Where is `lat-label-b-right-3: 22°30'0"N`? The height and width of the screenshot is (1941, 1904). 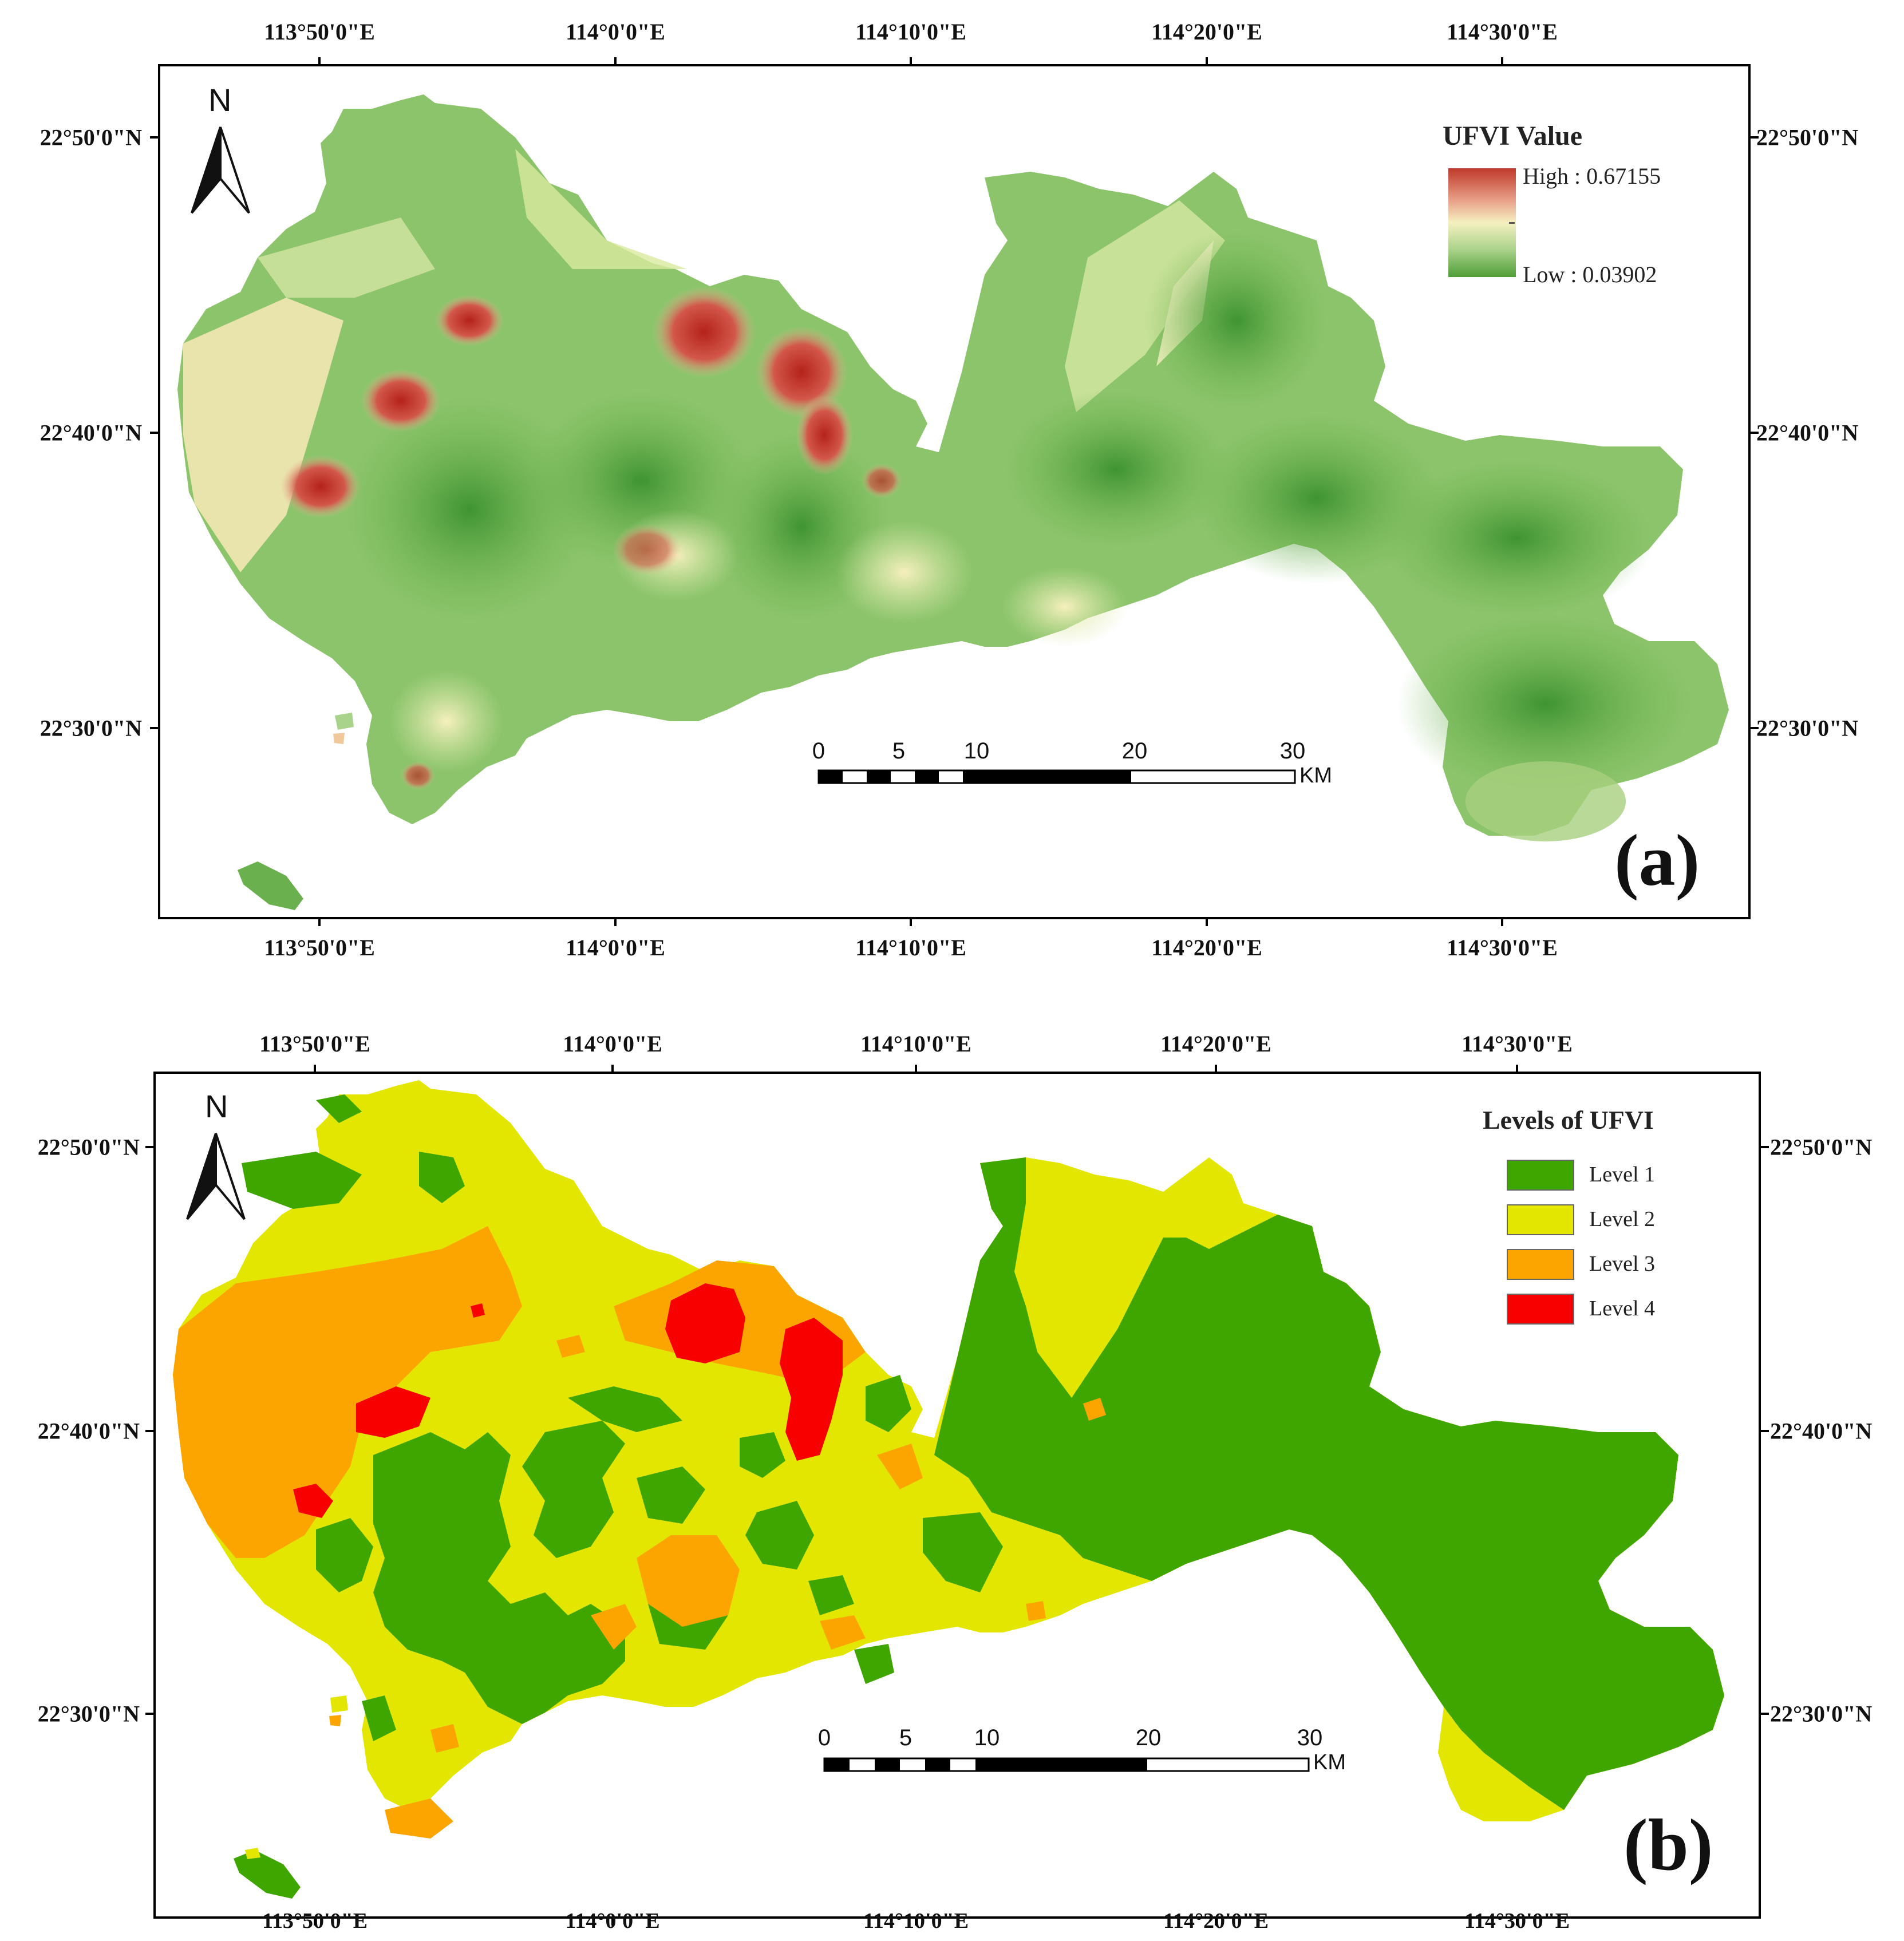 lat-label-b-right-3: 22°30'0"N is located at coordinates (1821, 1714).